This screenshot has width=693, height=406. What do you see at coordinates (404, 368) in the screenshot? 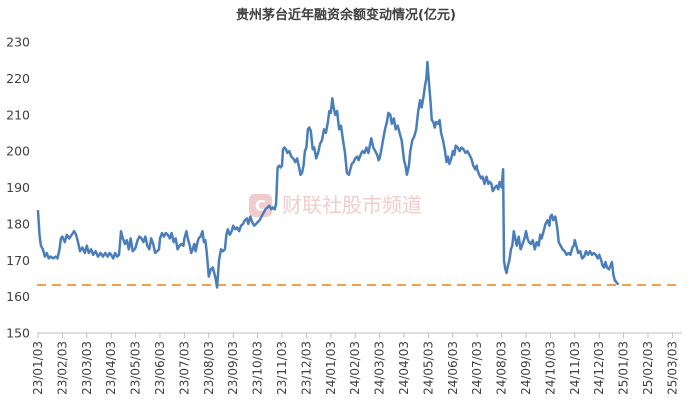
I see `x-tick-label: 24/04/03` at bounding box center [404, 368].